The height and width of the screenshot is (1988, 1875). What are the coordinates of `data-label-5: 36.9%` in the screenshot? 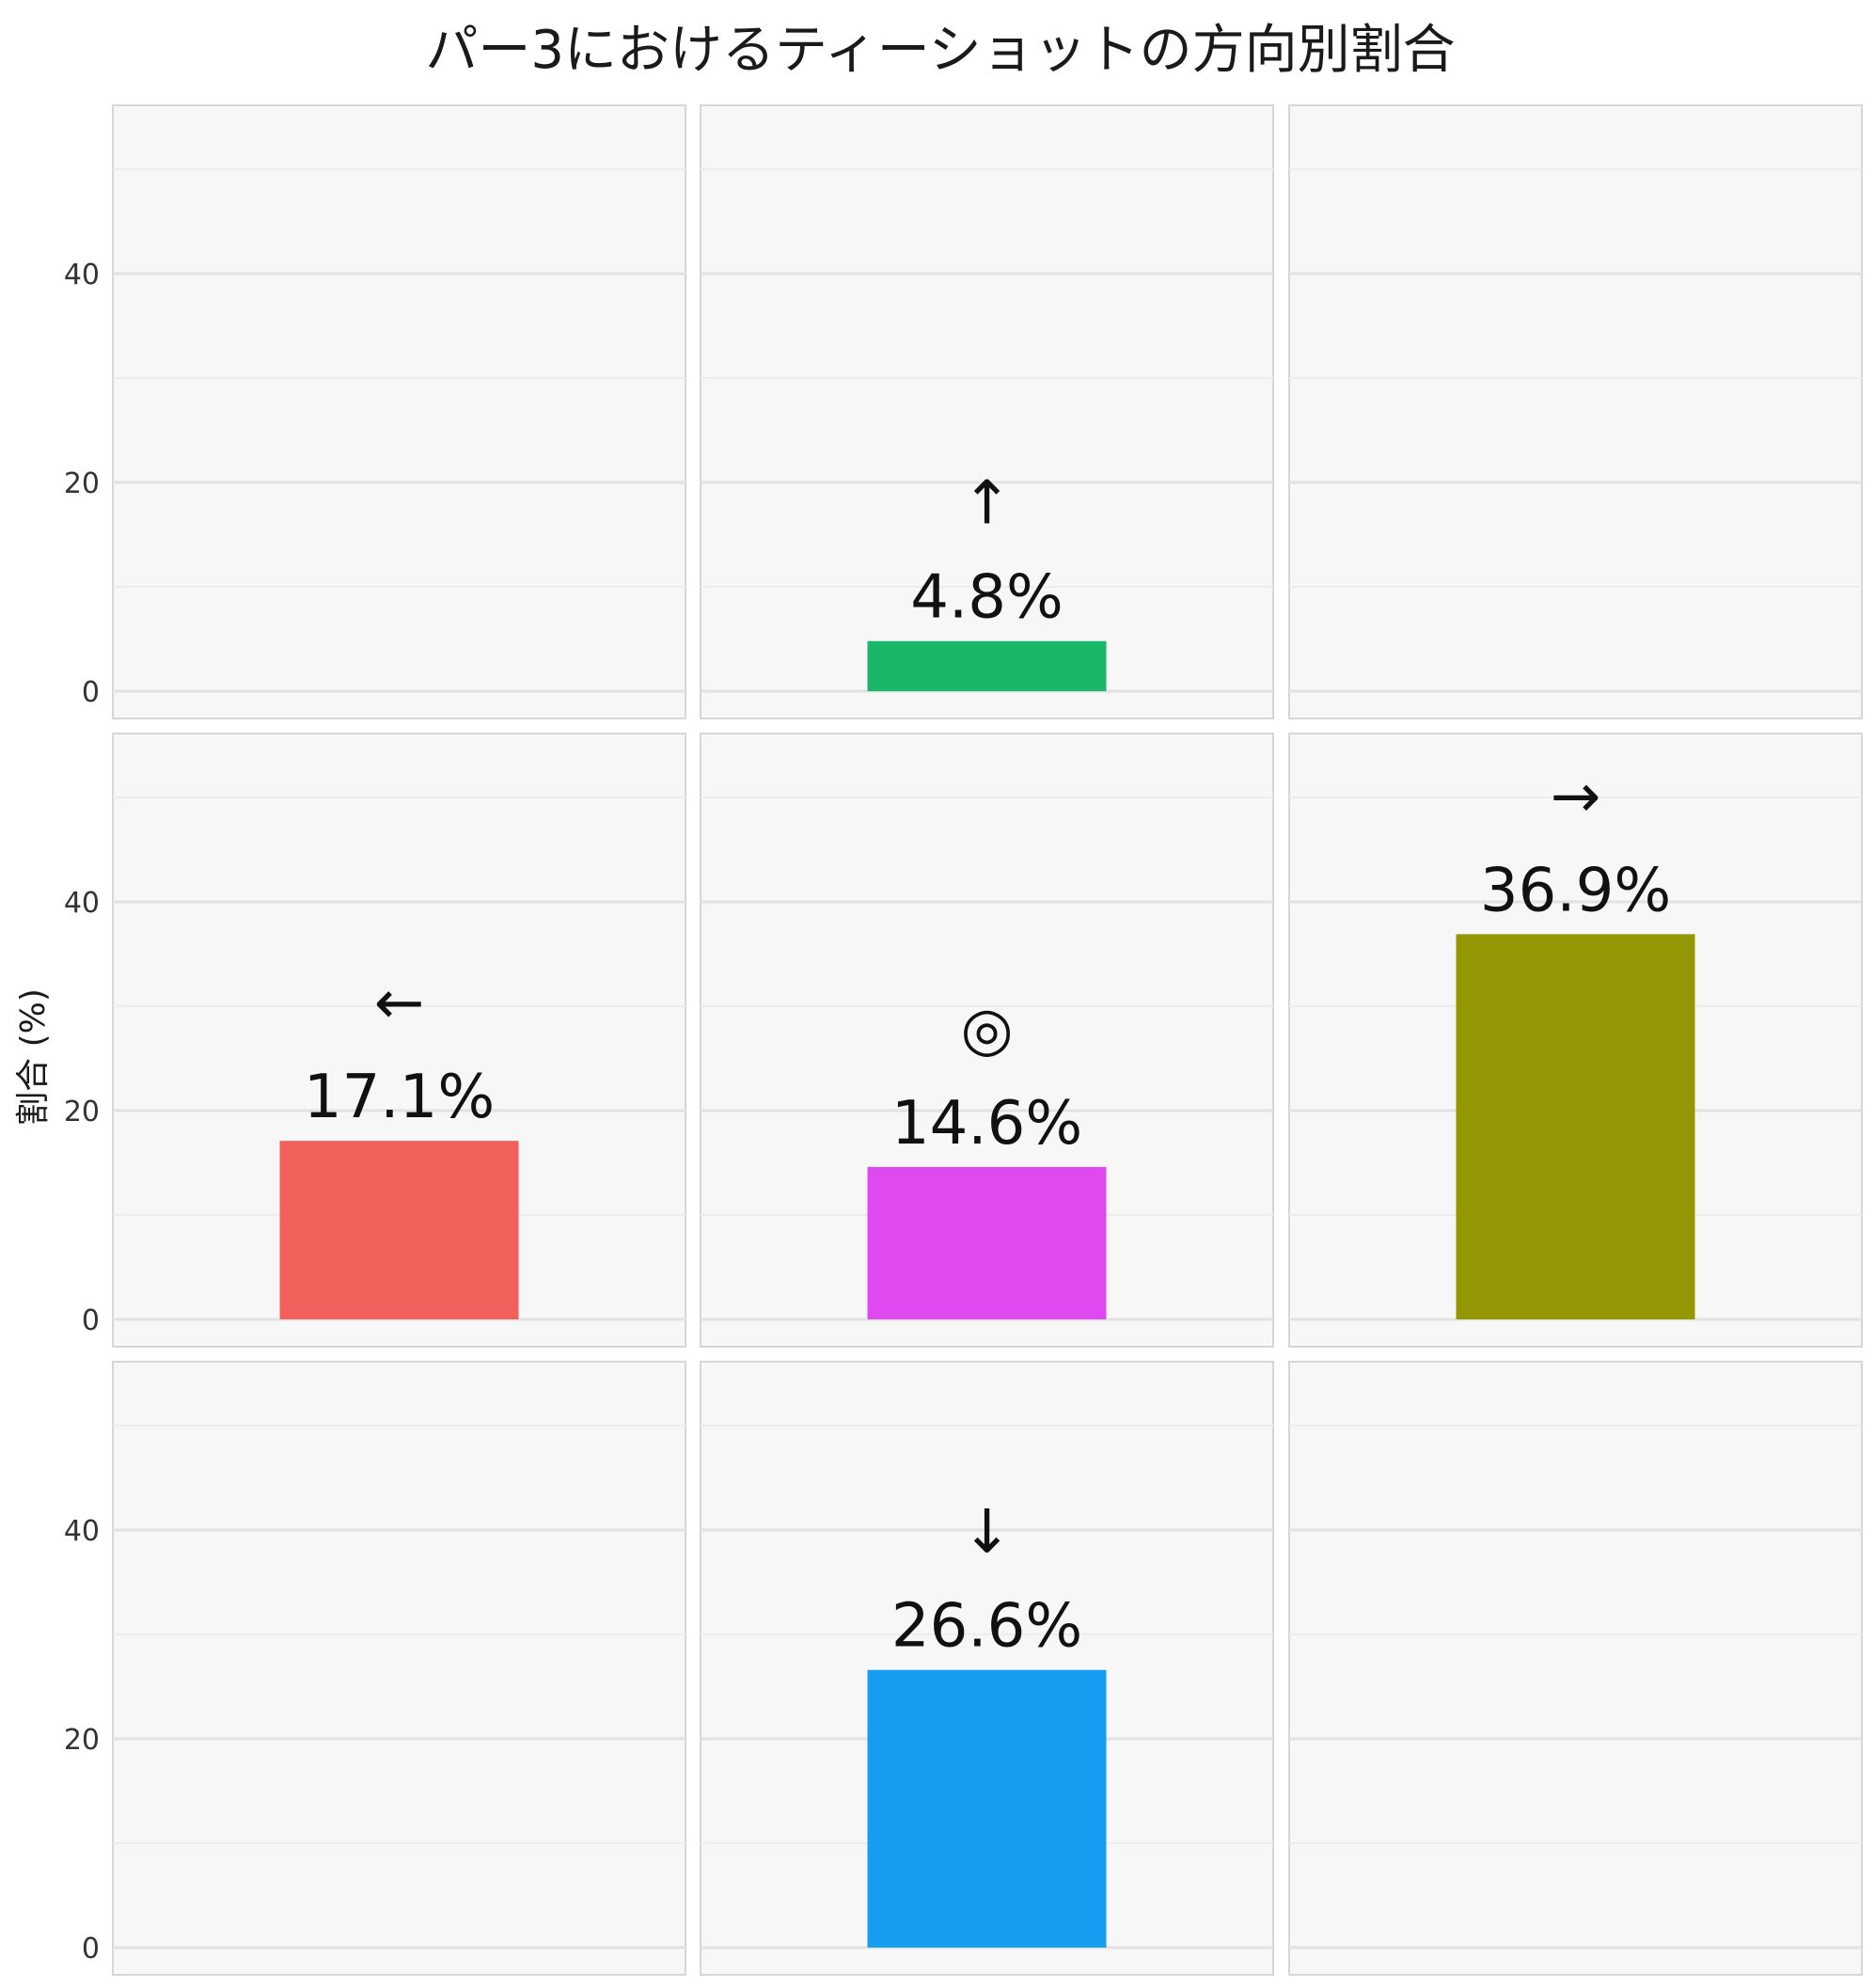 It's located at (1575, 890).